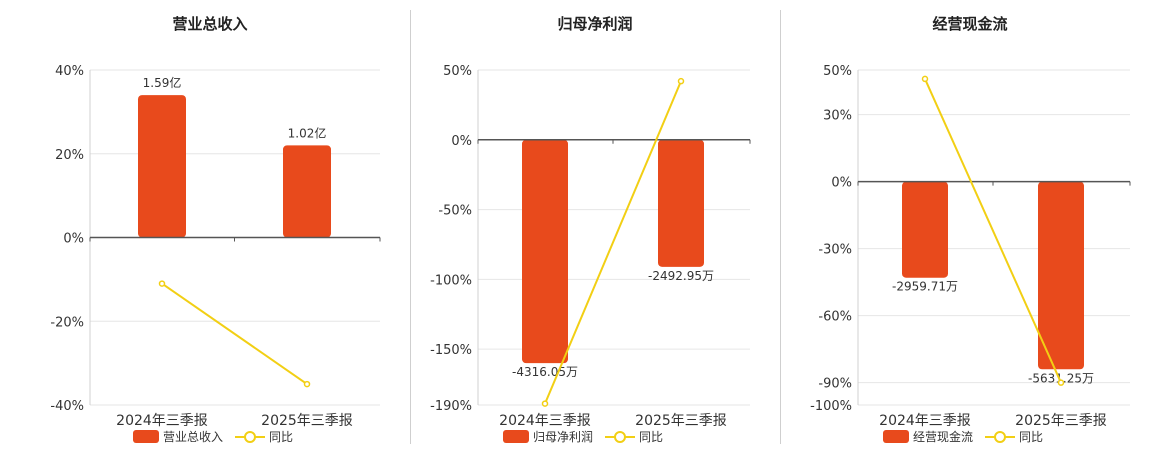 Image resolution: width=1160 pixels, height=450 pixels. Describe the element at coordinates (545, 372) in the screenshot. I see `data-label: -4316.05万` at that location.